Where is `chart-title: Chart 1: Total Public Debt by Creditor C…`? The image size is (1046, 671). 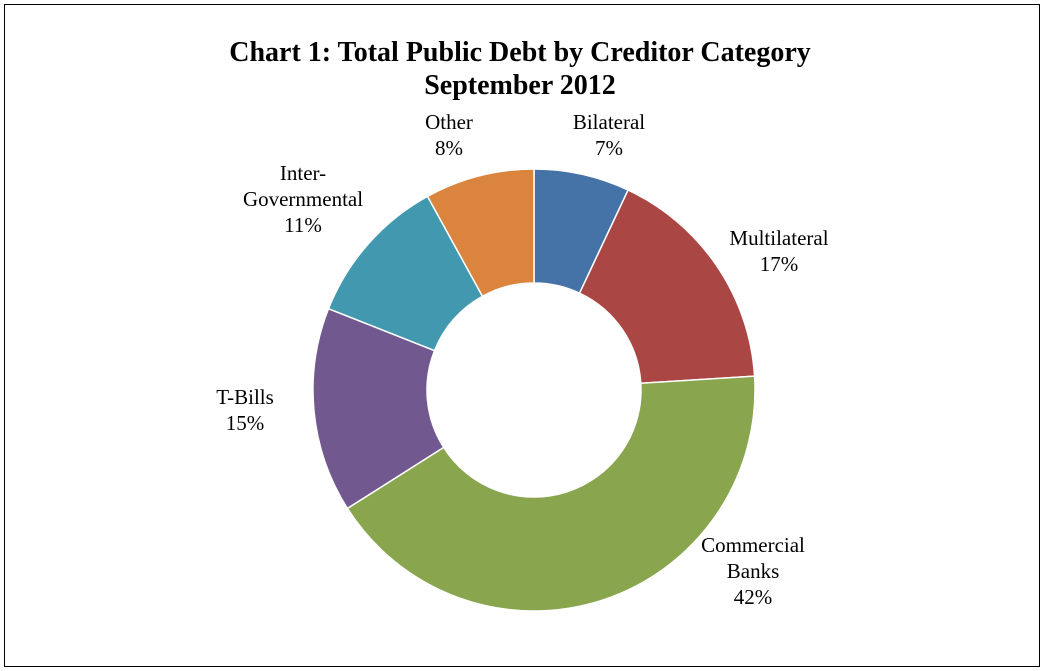 chart-title: Chart 1: Total Public Debt by Creditor C… is located at coordinates (520, 52).